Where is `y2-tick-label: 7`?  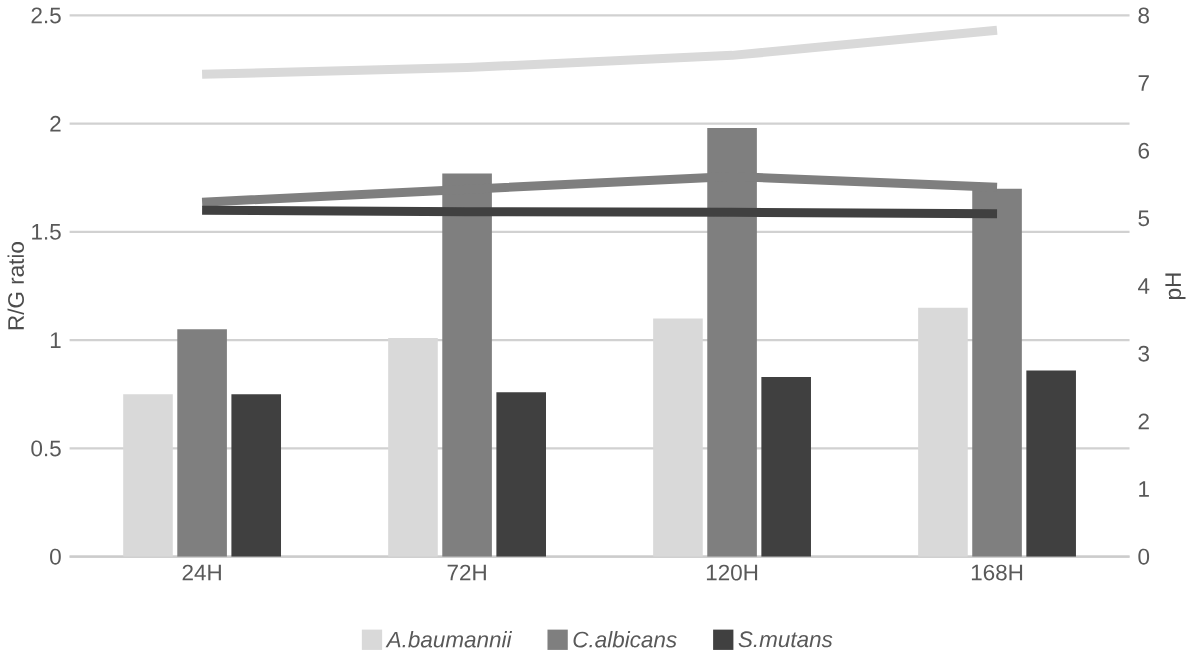
y2-tick-label: 7 is located at coordinates (1143, 83).